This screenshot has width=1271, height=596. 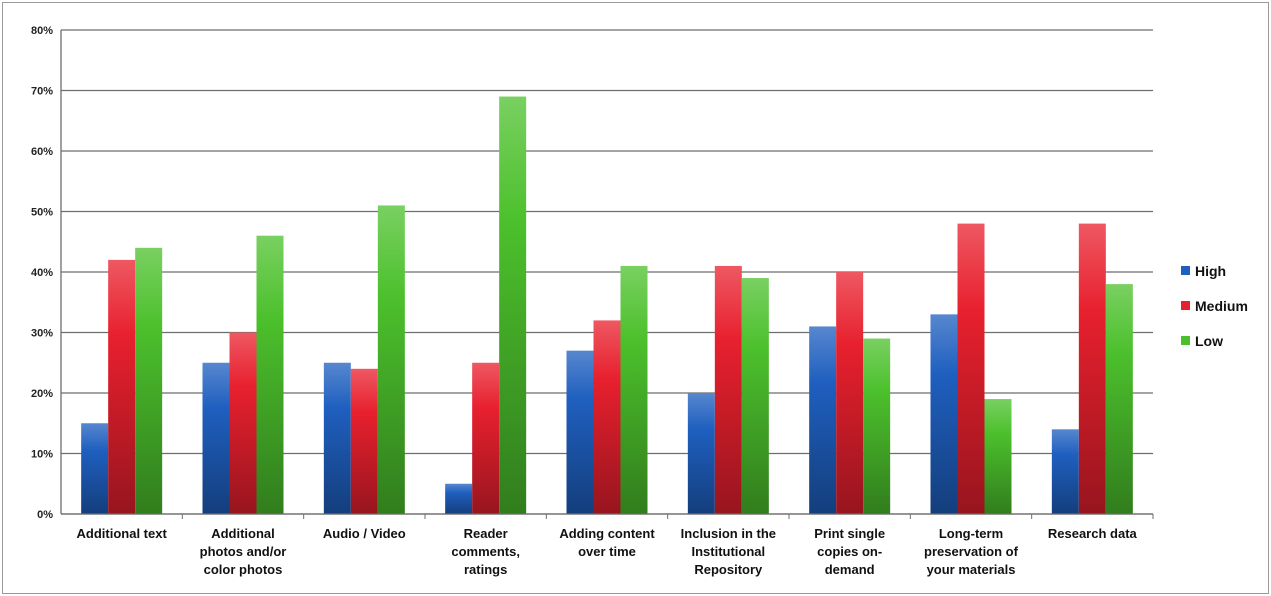 I want to click on y-tick-label: 60%, so click(x=42, y=152).